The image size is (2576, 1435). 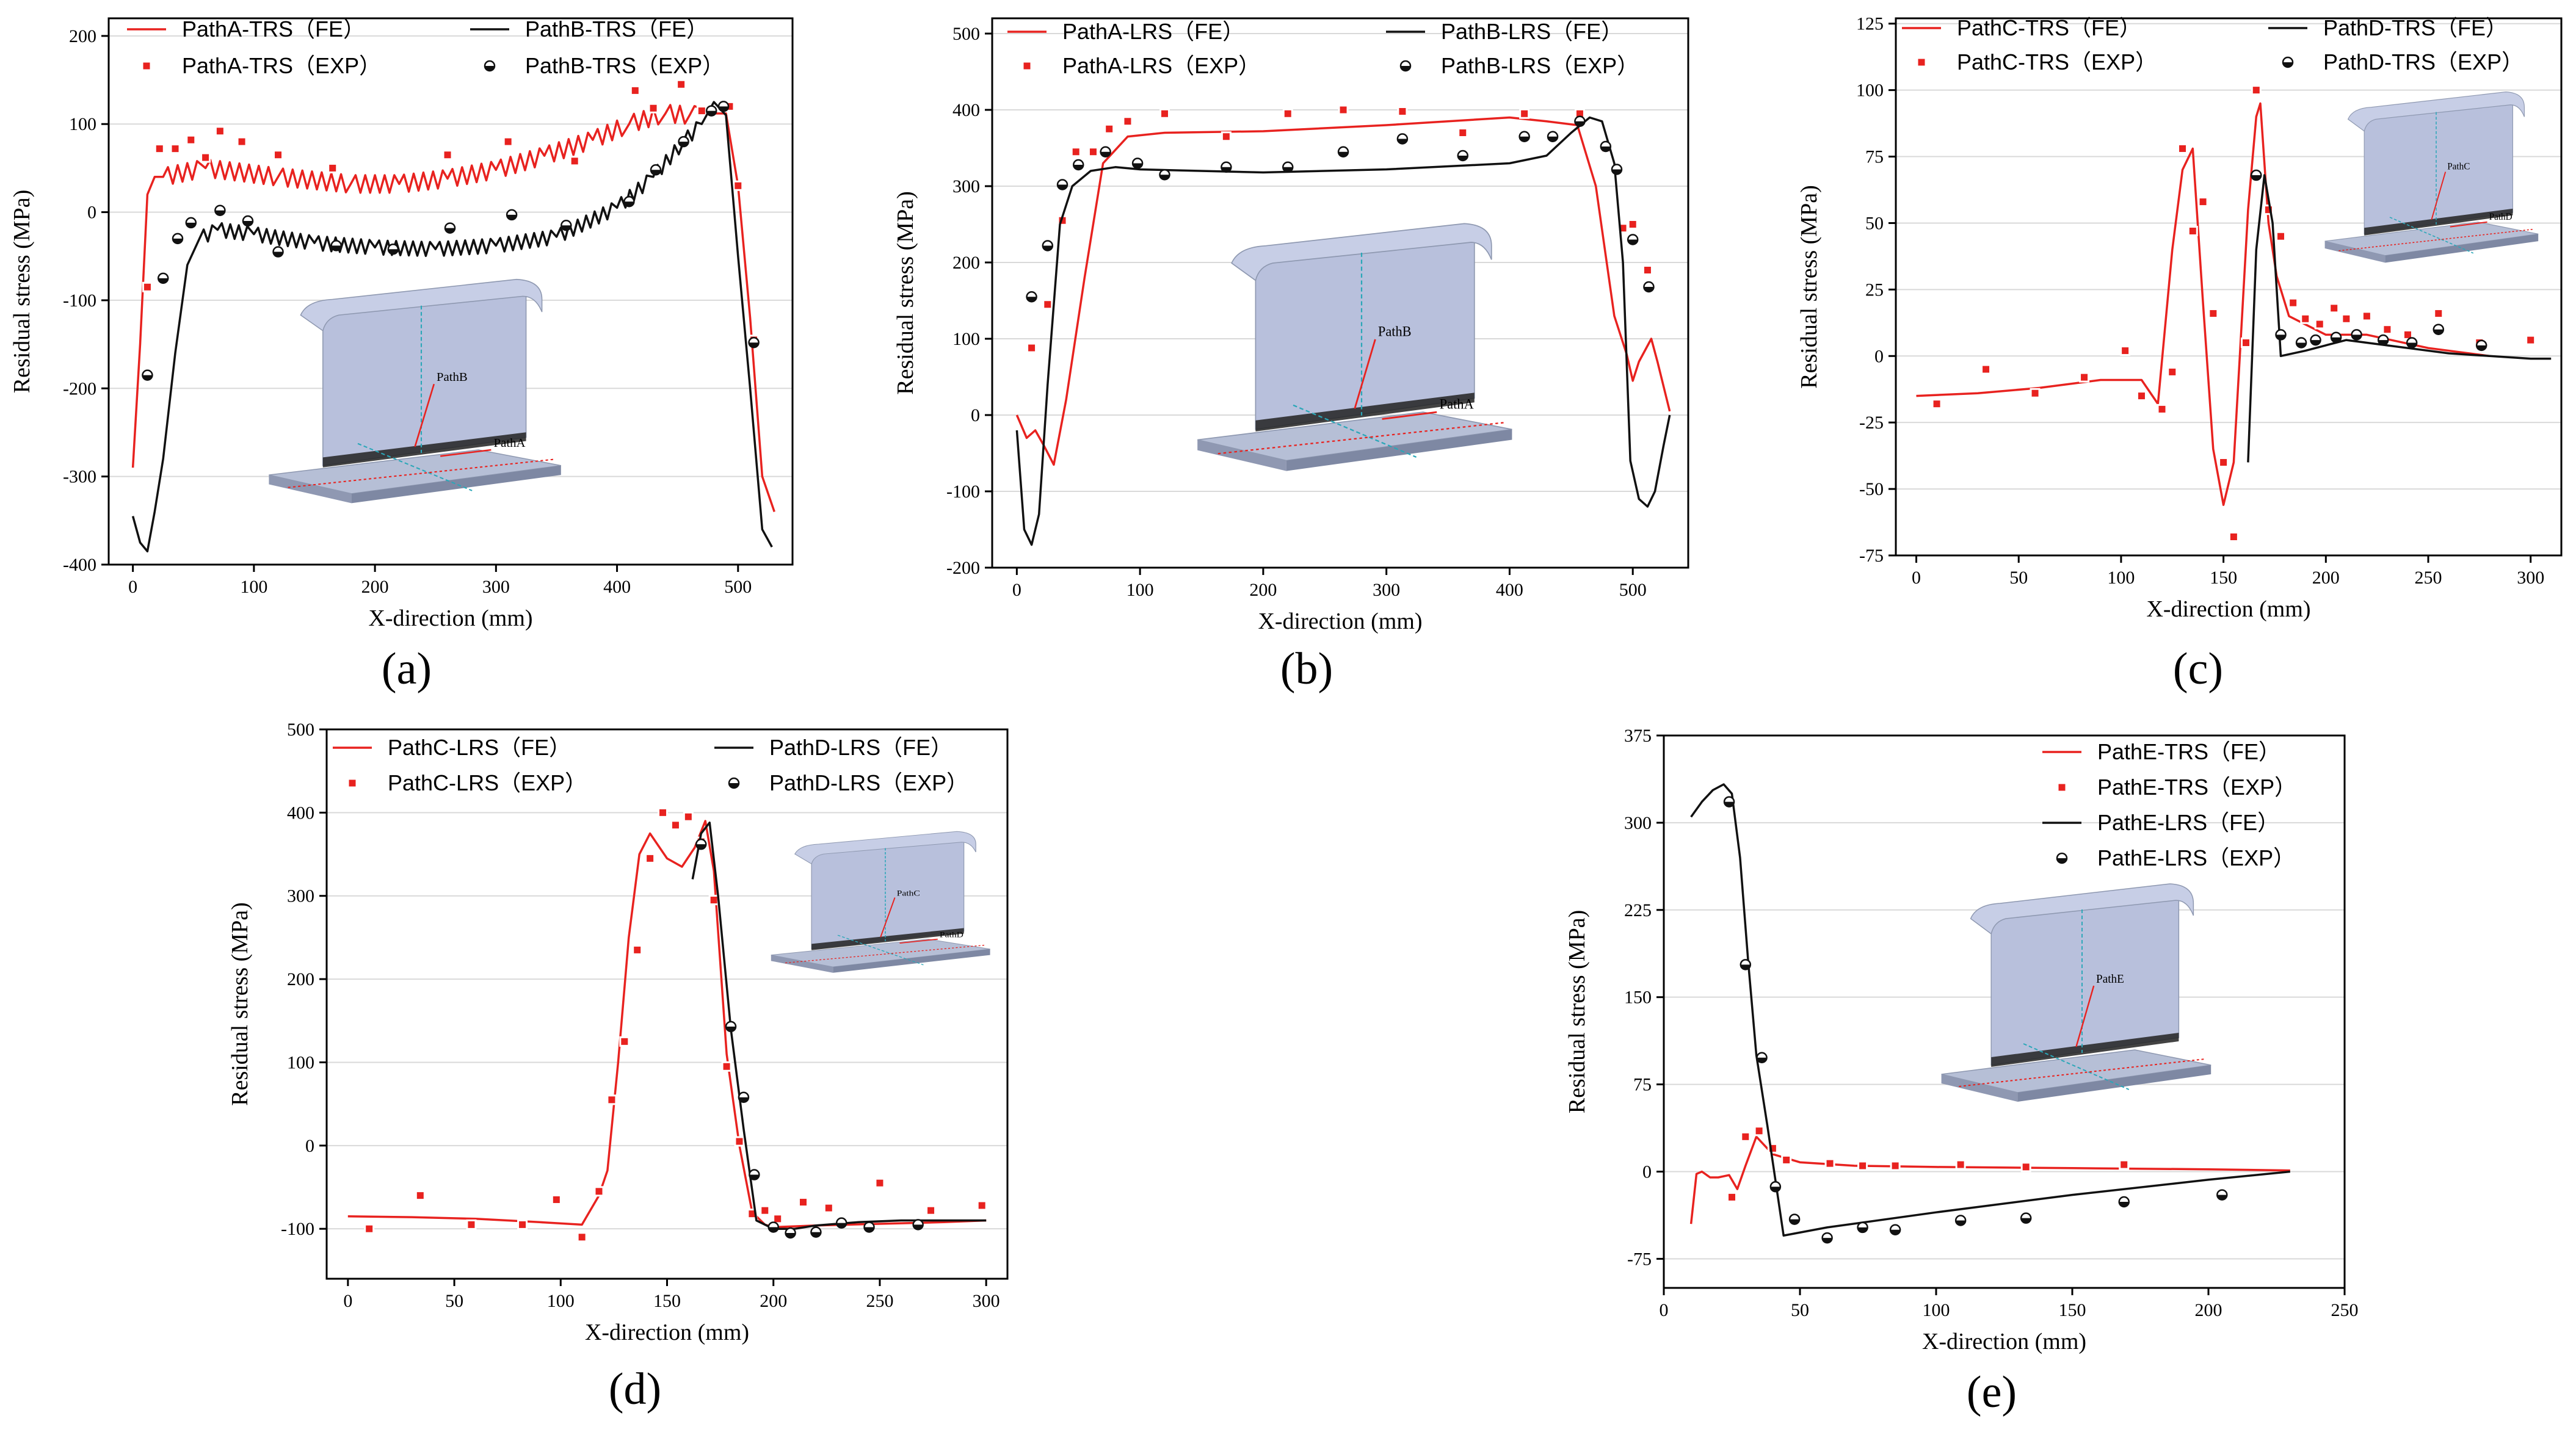 What do you see at coordinates (731, 1029) in the screenshot?
I see `data-point-d-3-1-half` at bounding box center [731, 1029].